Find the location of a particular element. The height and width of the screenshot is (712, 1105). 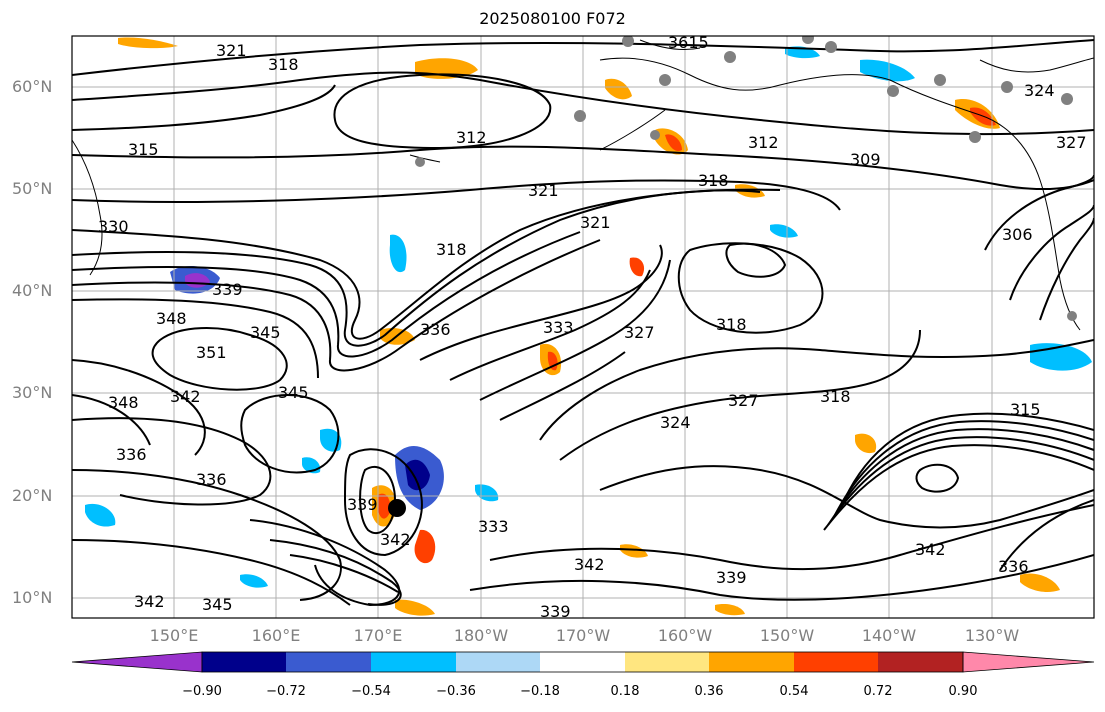

contour-label: 306 is located at coordinates (1017, 234).